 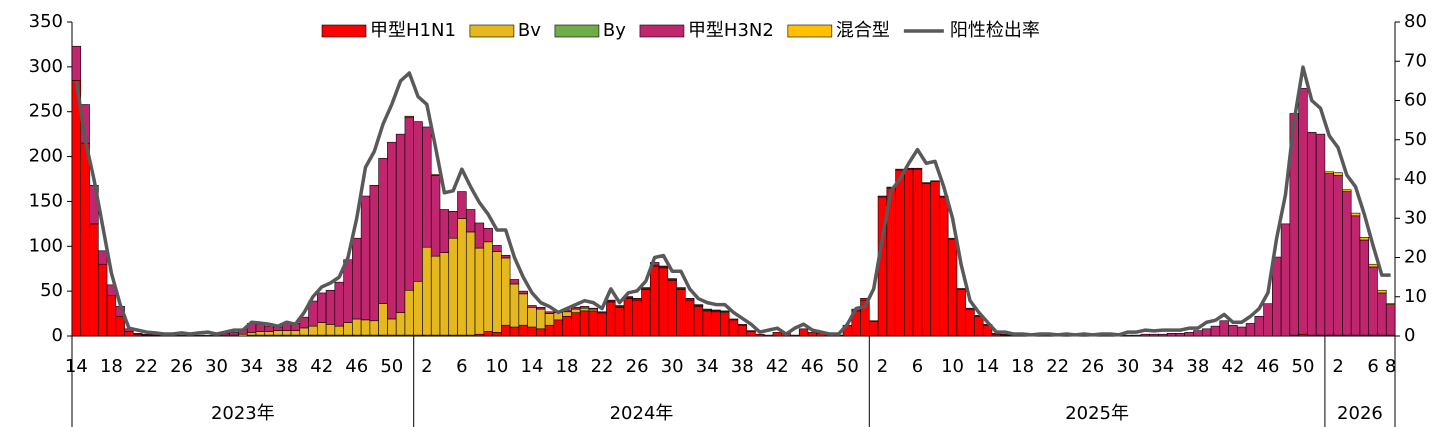 I want to click on group-label: 2026, so click(x=1360, y=413).